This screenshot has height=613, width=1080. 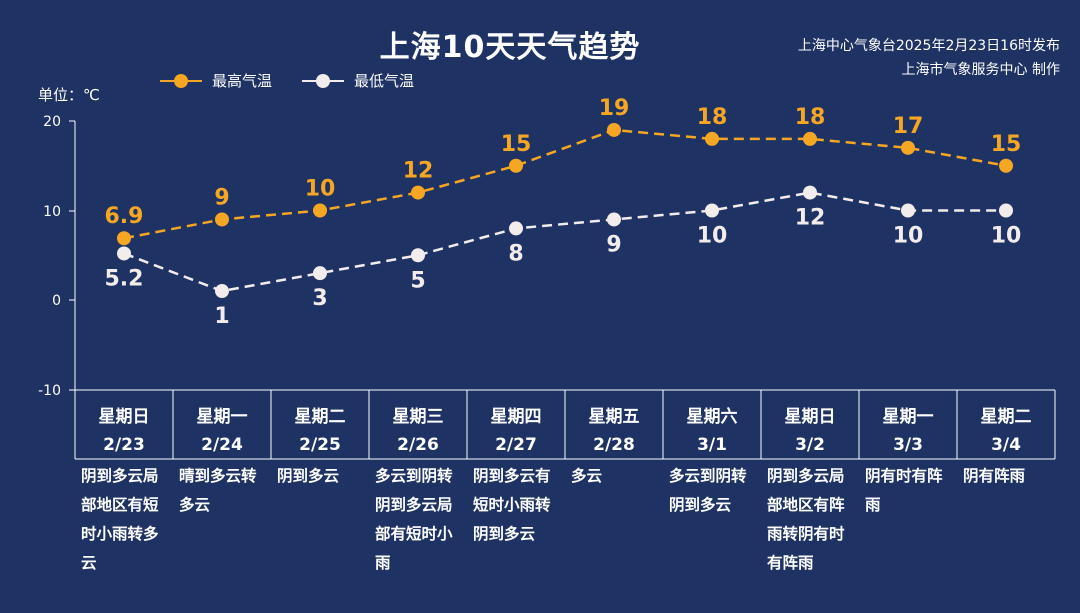 What do you see at coordinates (587, 476) in the screenshot?
I see `weather-description: 多云` at bounding box center [587, 476].